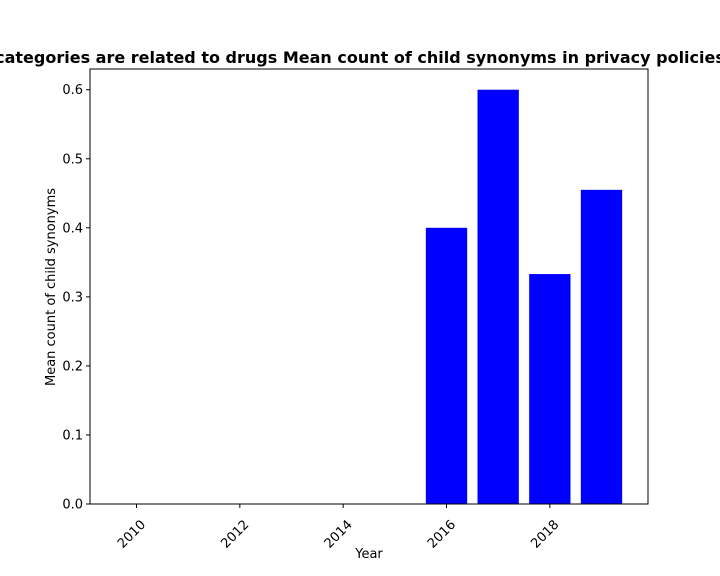 This screenshot has width=720, height=576. What do you see at coordinates (72, 366) in the screenshot?
I see `y-tick-label: 0.2` at bounding box center [72, 366].